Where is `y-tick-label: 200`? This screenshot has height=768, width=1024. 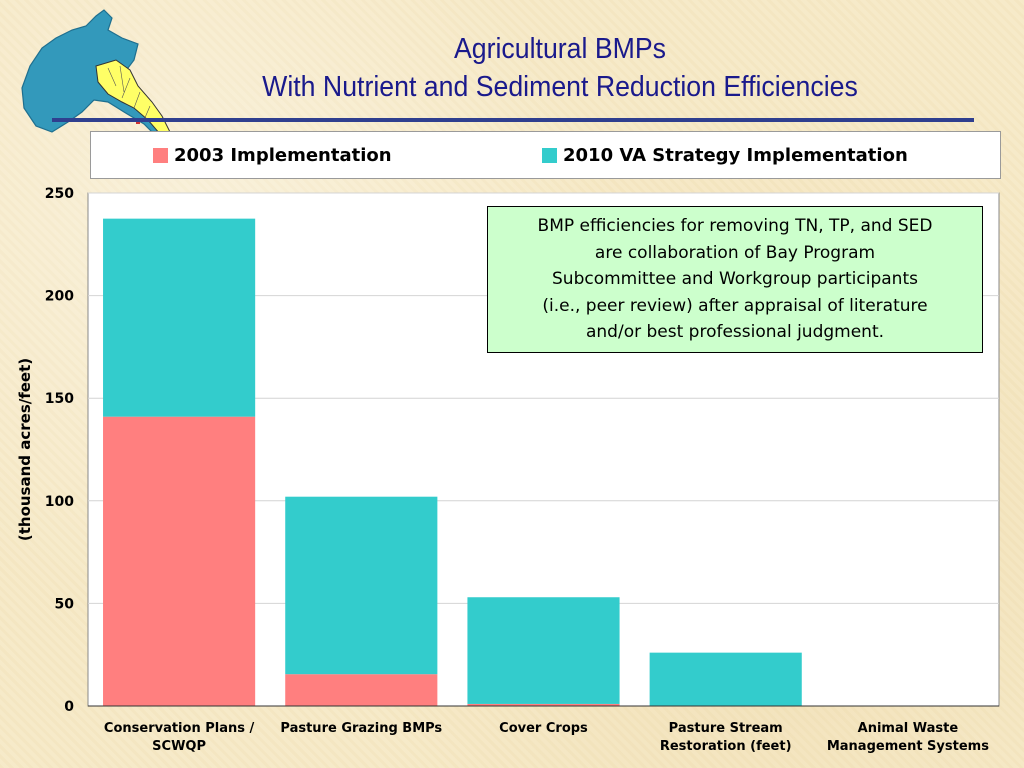 y-tick-label: 200 is located at coordinates (59, 297).